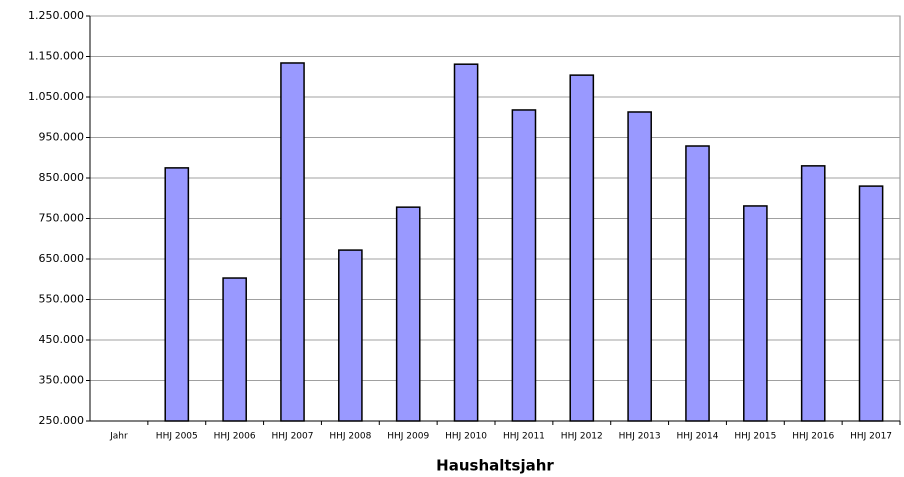  What do you see at coordinates (408, 437) in the screenshot?
I see `x-tick-label: HHJ 2009` at bounding box center [408, 437].